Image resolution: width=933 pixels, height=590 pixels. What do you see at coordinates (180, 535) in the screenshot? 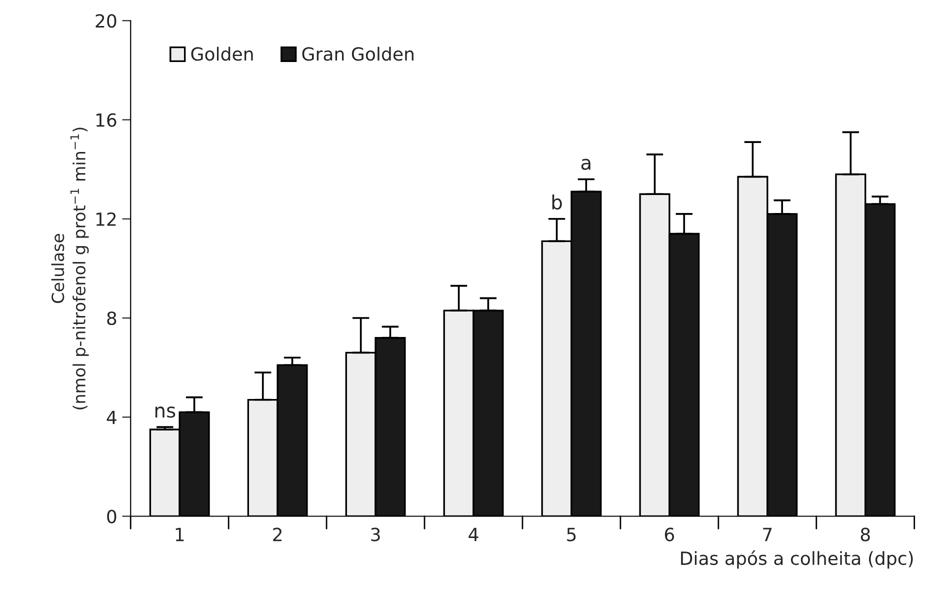
I see `x-tick-label: 1` at bounding box center [180, 535].